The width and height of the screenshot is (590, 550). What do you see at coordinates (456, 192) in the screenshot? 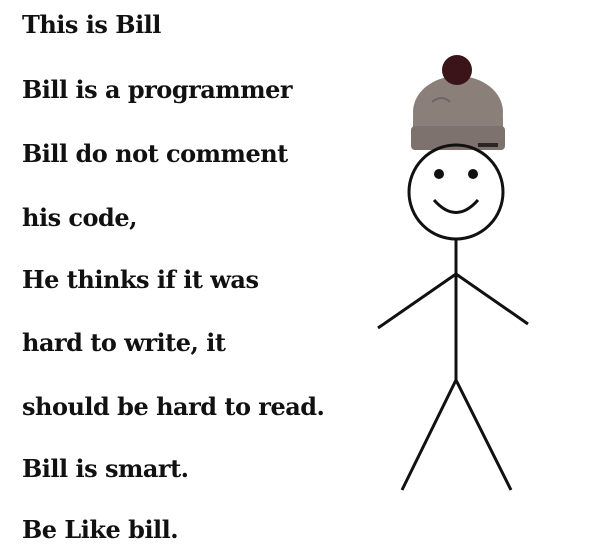
I see `head` at bounding box center [456, 192].